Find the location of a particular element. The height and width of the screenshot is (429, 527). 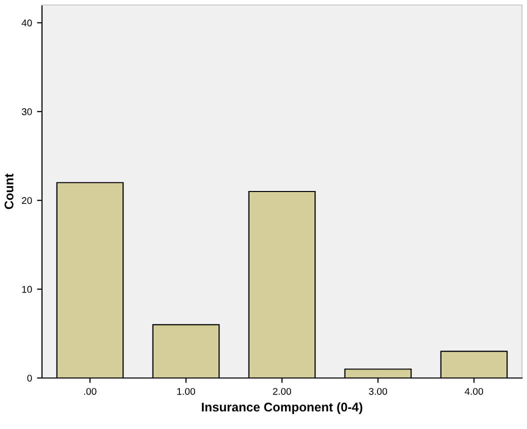

y-axis-title: Count is located at coordinates (9, 192).